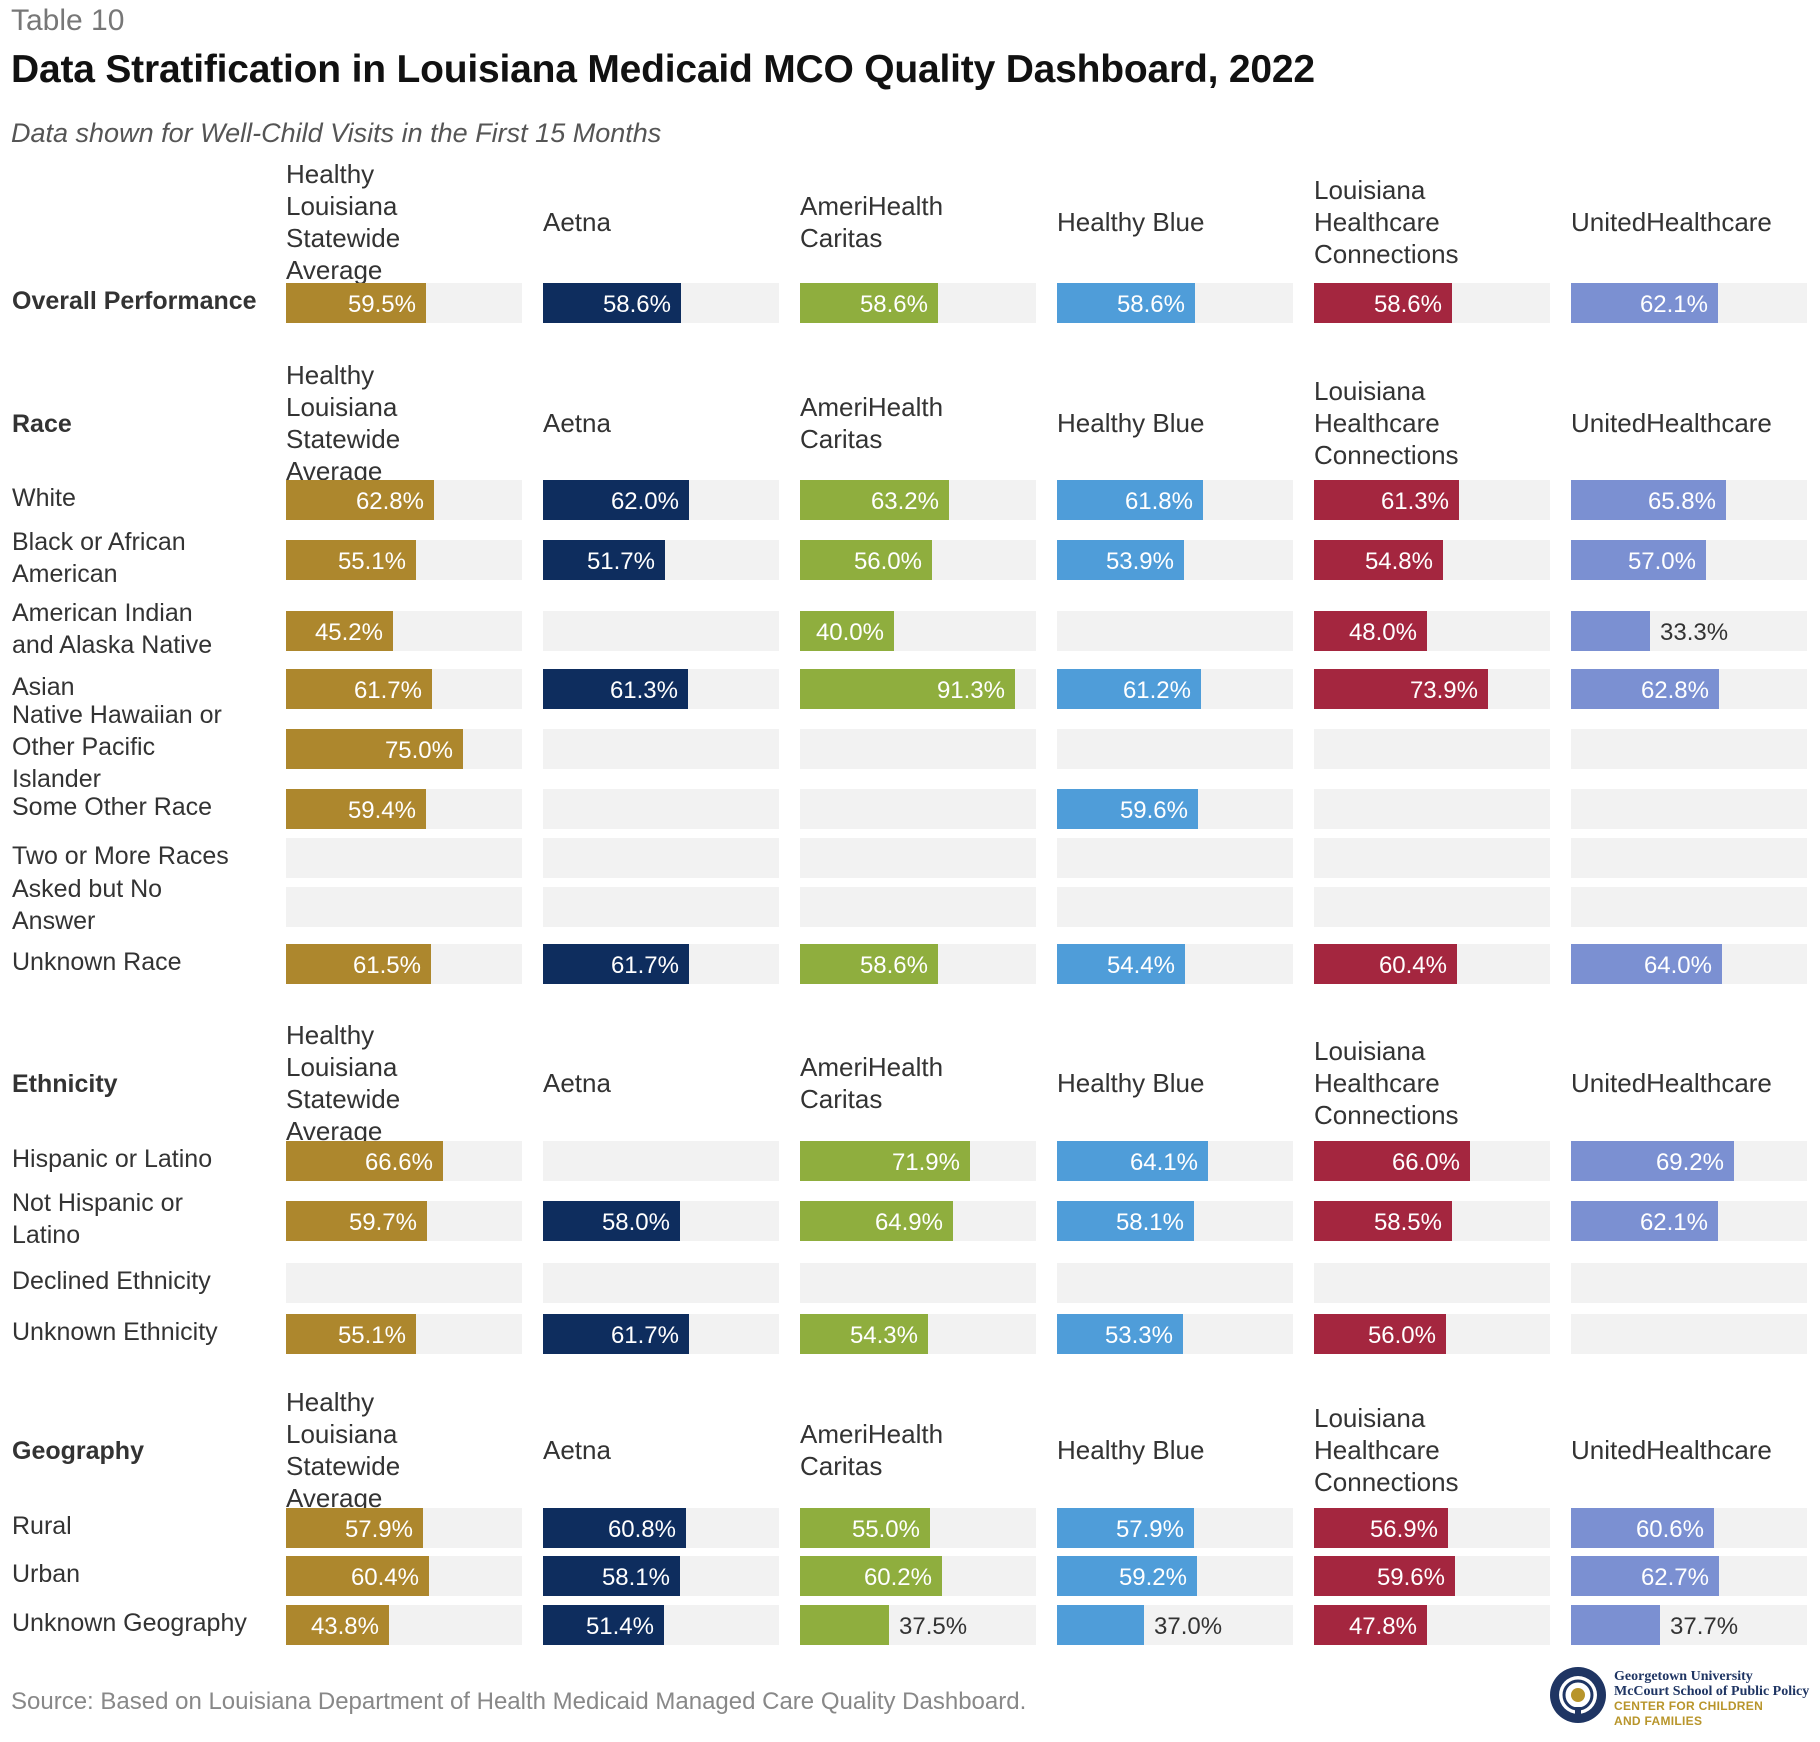  Describe the element at coordinates (112, 807) in the screenshot. I see `some-other-race-label: Some Other Race` at that location.